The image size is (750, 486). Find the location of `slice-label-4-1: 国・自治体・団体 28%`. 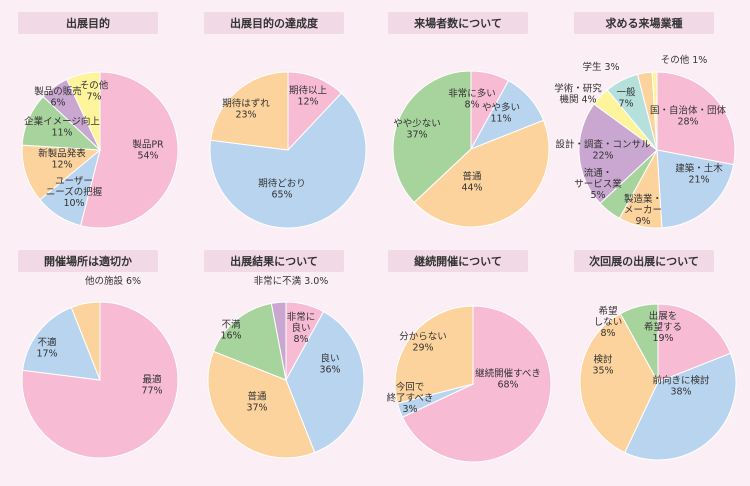

slice-label-4-1: 国・自治体・団体 28% is located at coordinates (688, 116).